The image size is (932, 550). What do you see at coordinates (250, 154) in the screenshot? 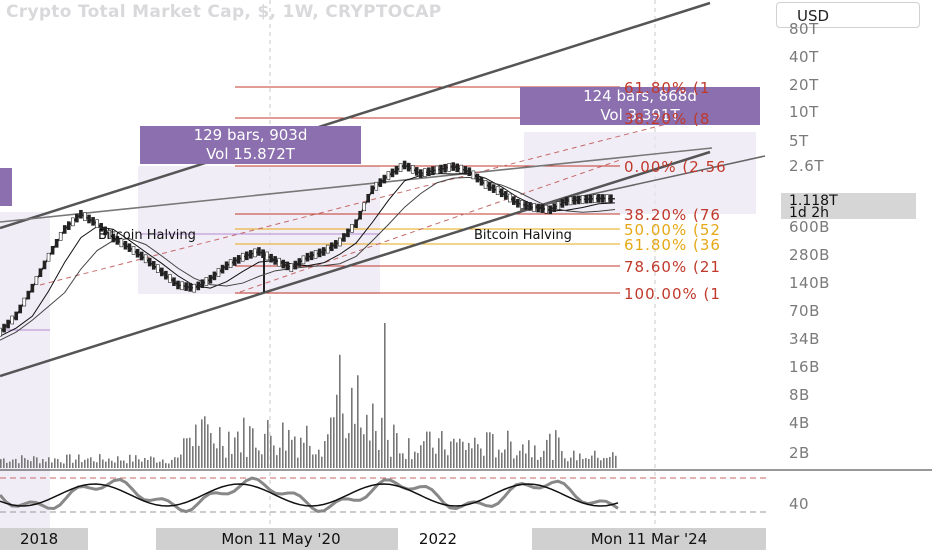
I see `range-box-1-volume: Vol 15.872T` at bounding box center [250, 154].